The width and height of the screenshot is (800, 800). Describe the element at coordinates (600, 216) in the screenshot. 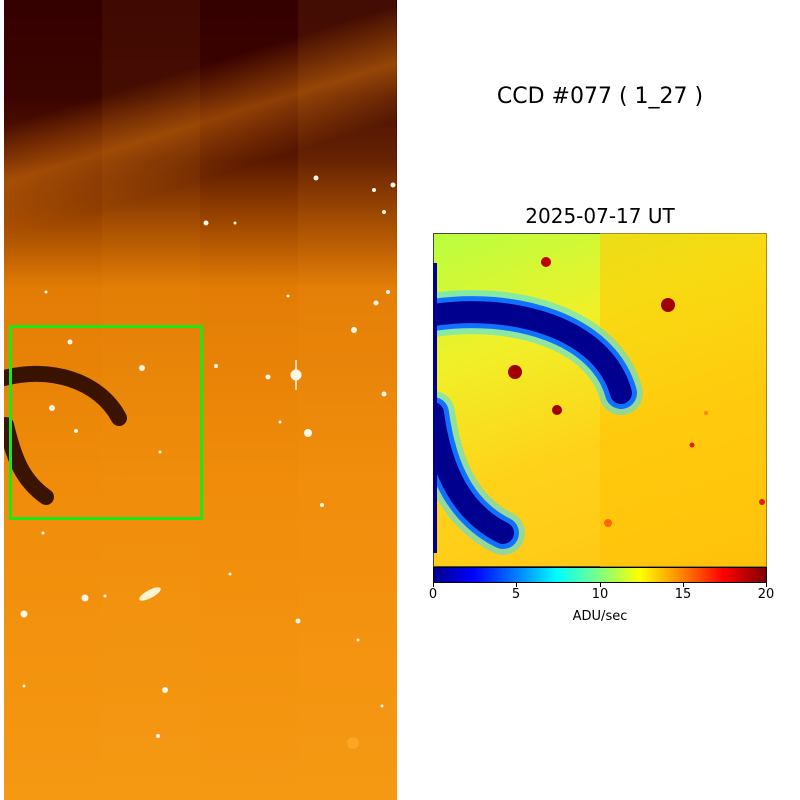

I see `observation-date: 2025-07-17 UT` at that location.